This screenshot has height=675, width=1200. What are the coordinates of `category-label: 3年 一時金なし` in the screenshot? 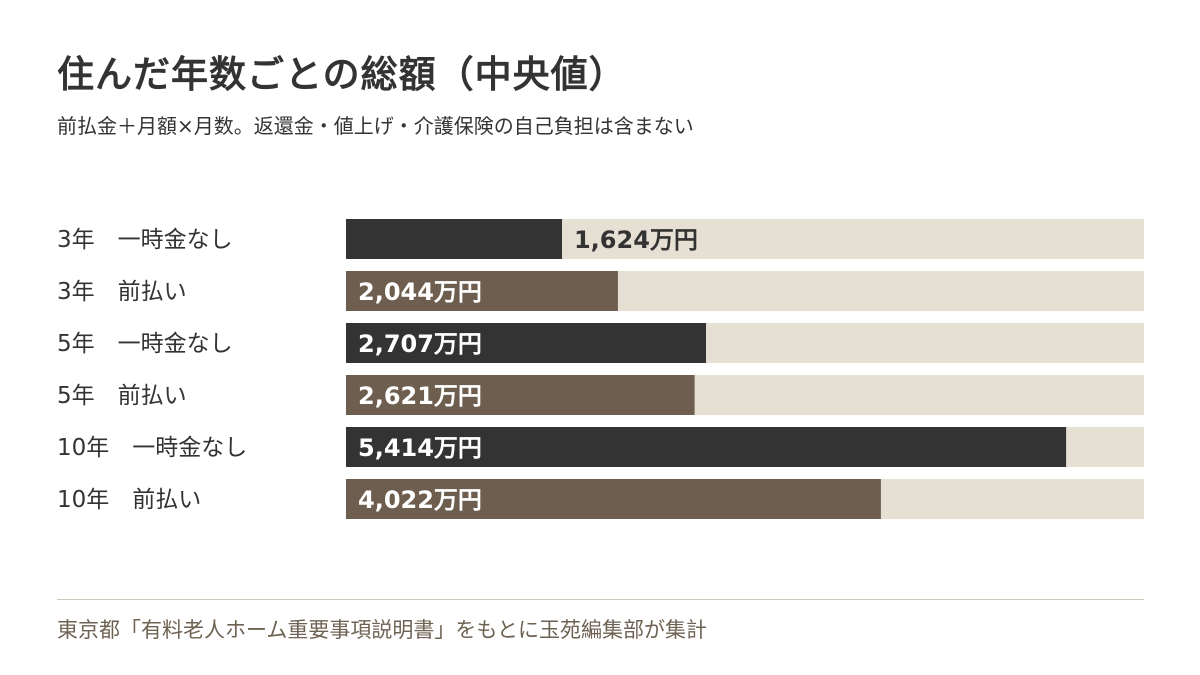 It's located at (145, 240).